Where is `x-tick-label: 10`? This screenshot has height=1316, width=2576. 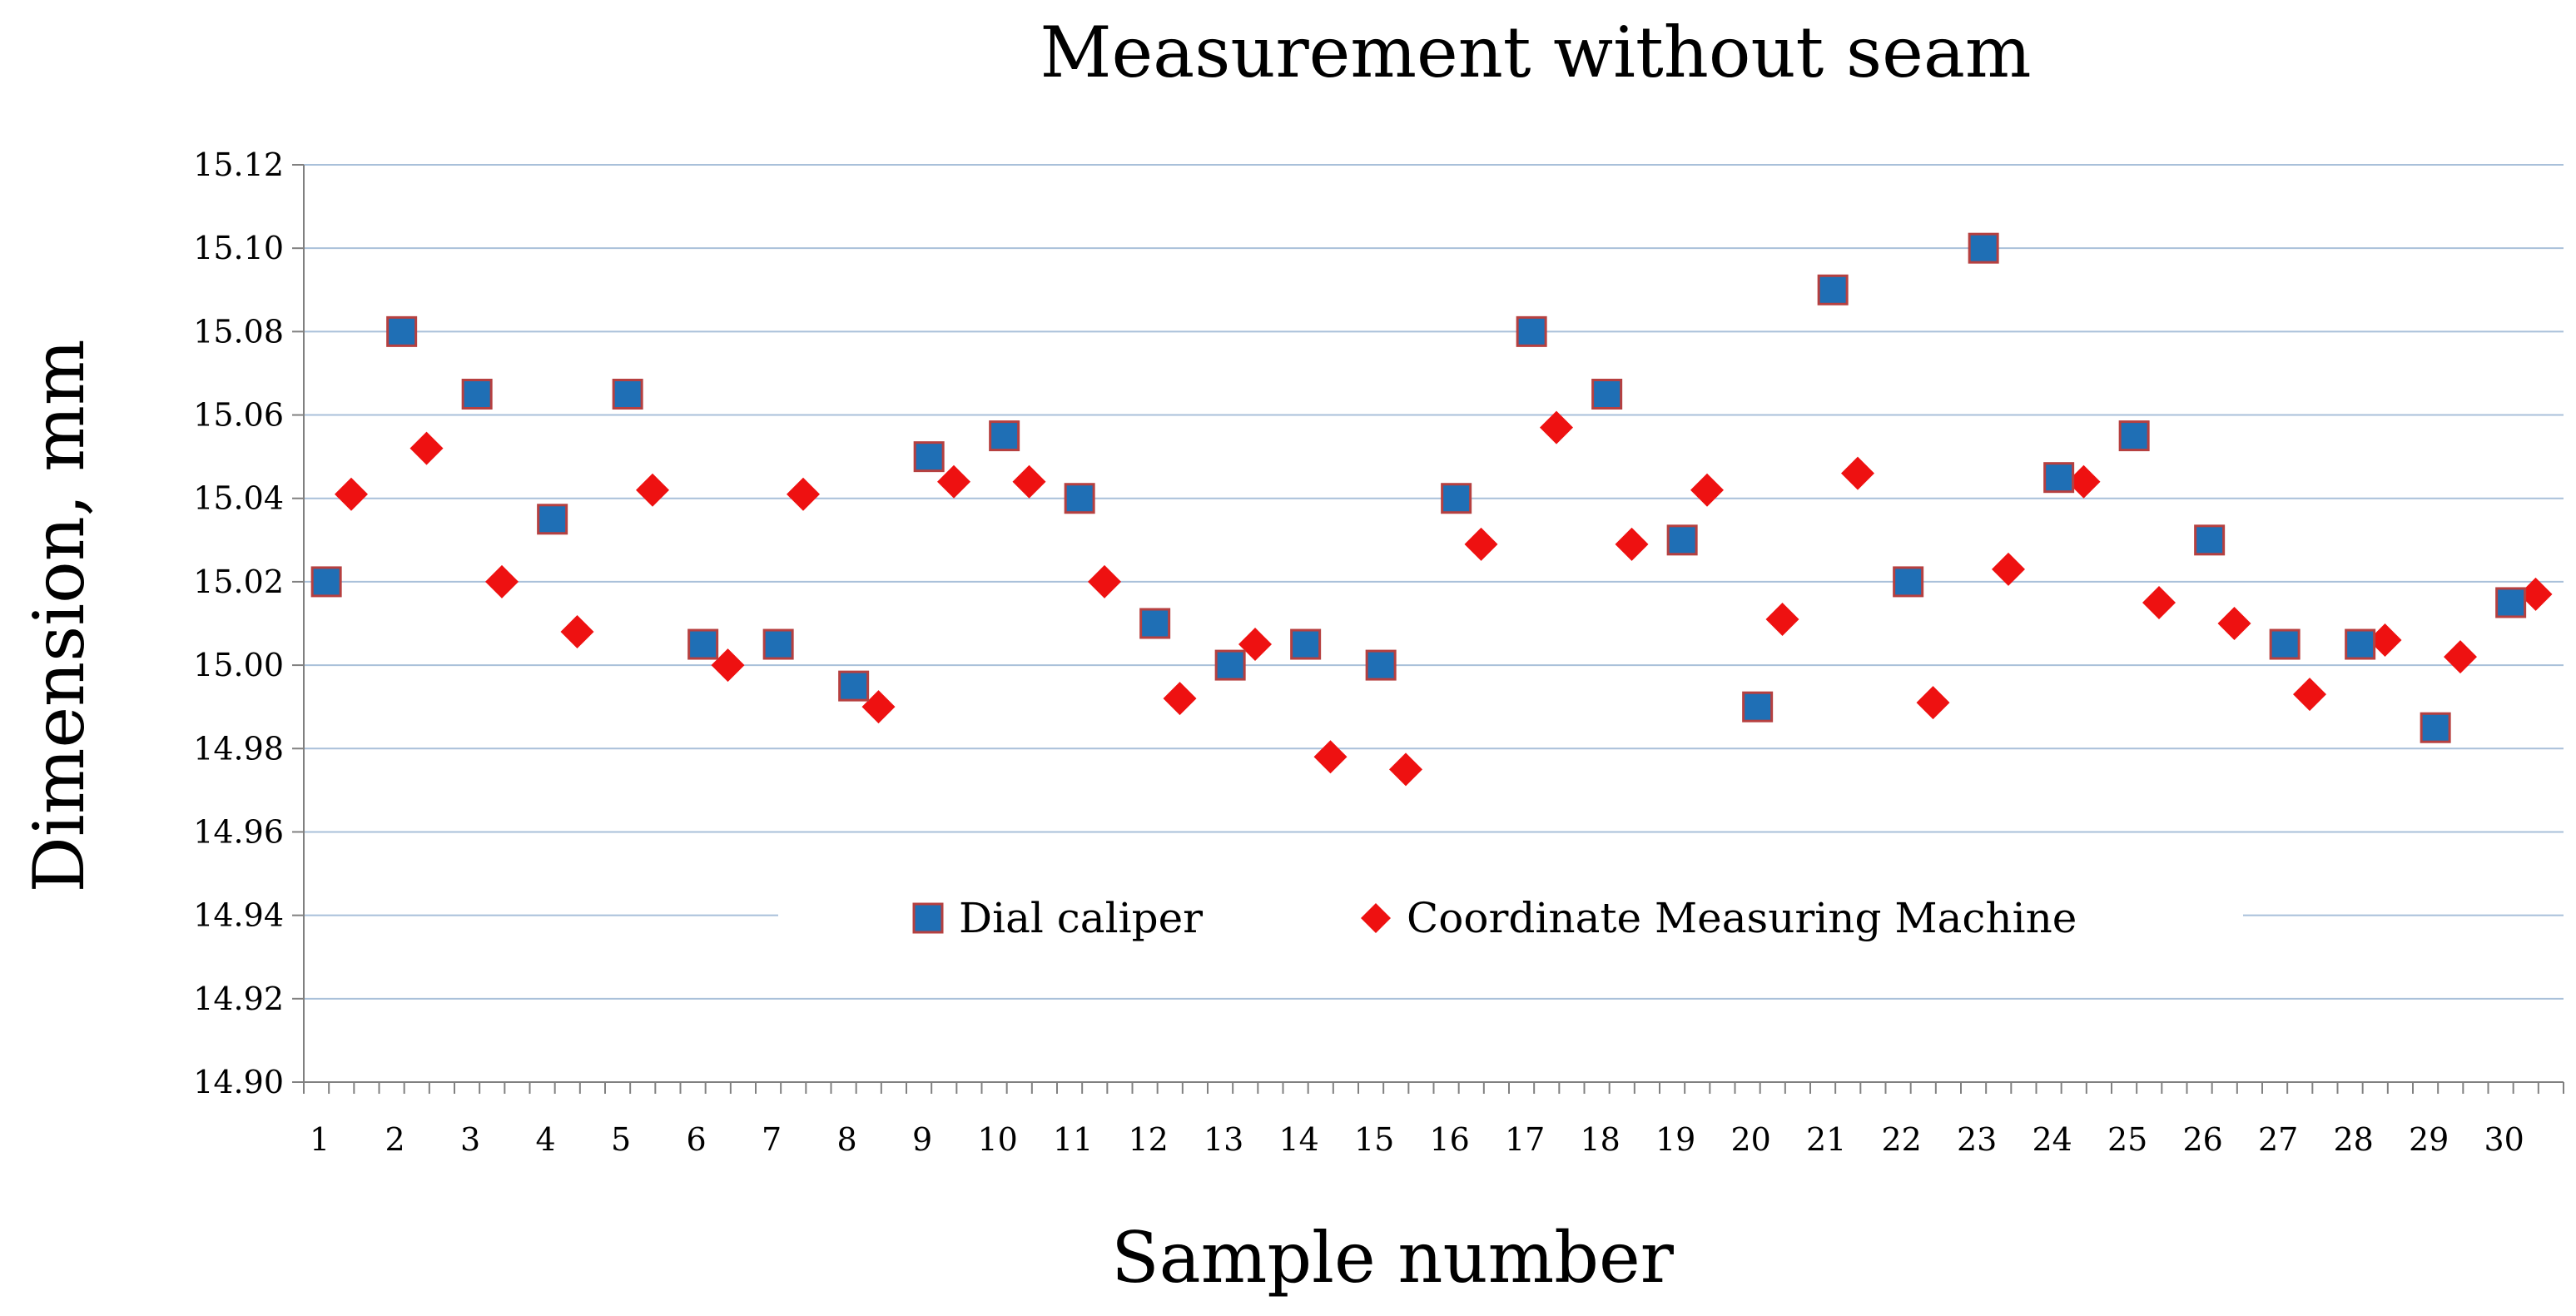
x-tick-label: 10 is located at coordinates (997, 1139).